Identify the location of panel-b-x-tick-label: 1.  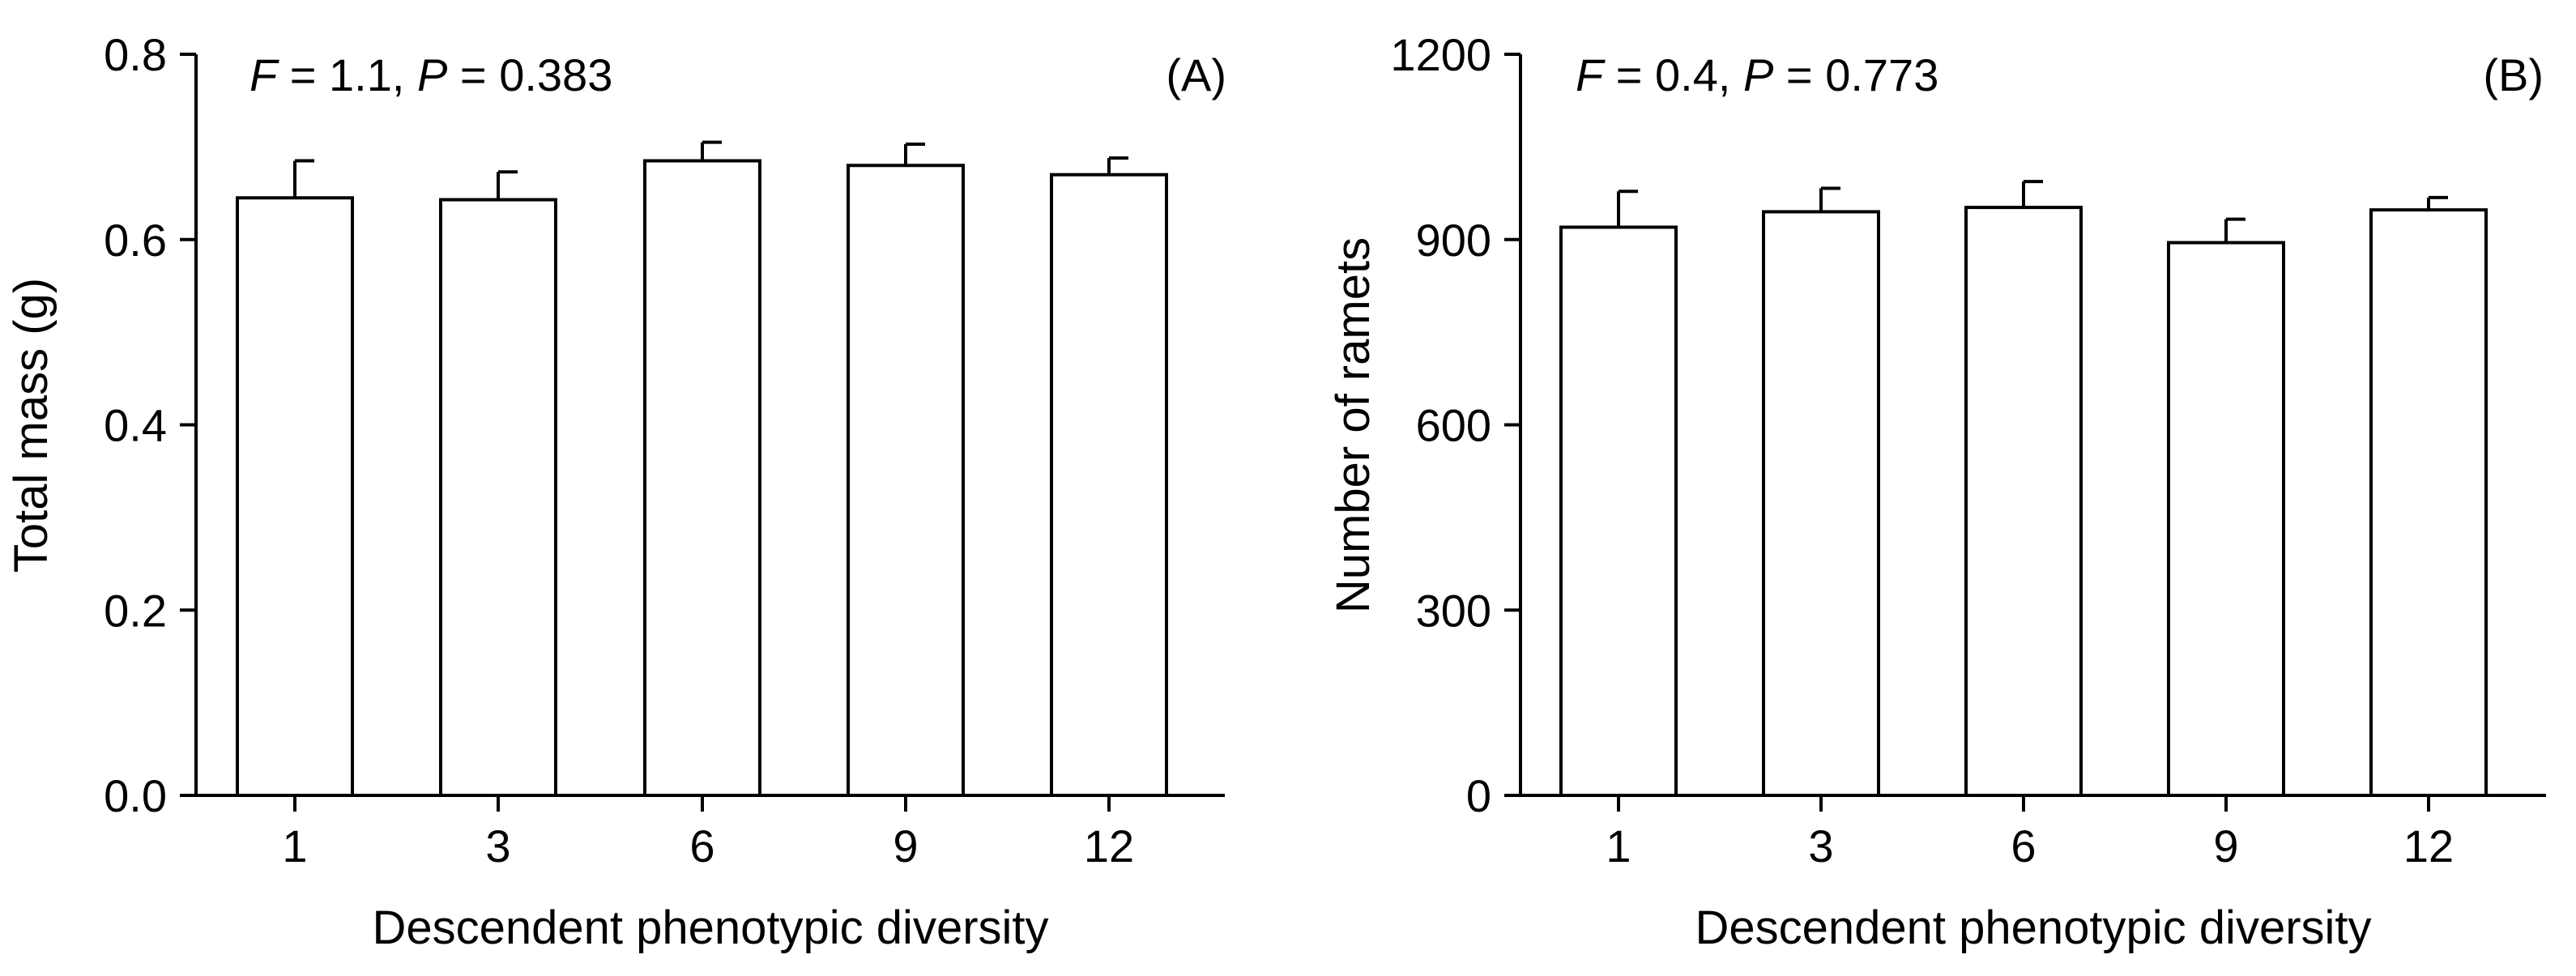
(1619, 846).